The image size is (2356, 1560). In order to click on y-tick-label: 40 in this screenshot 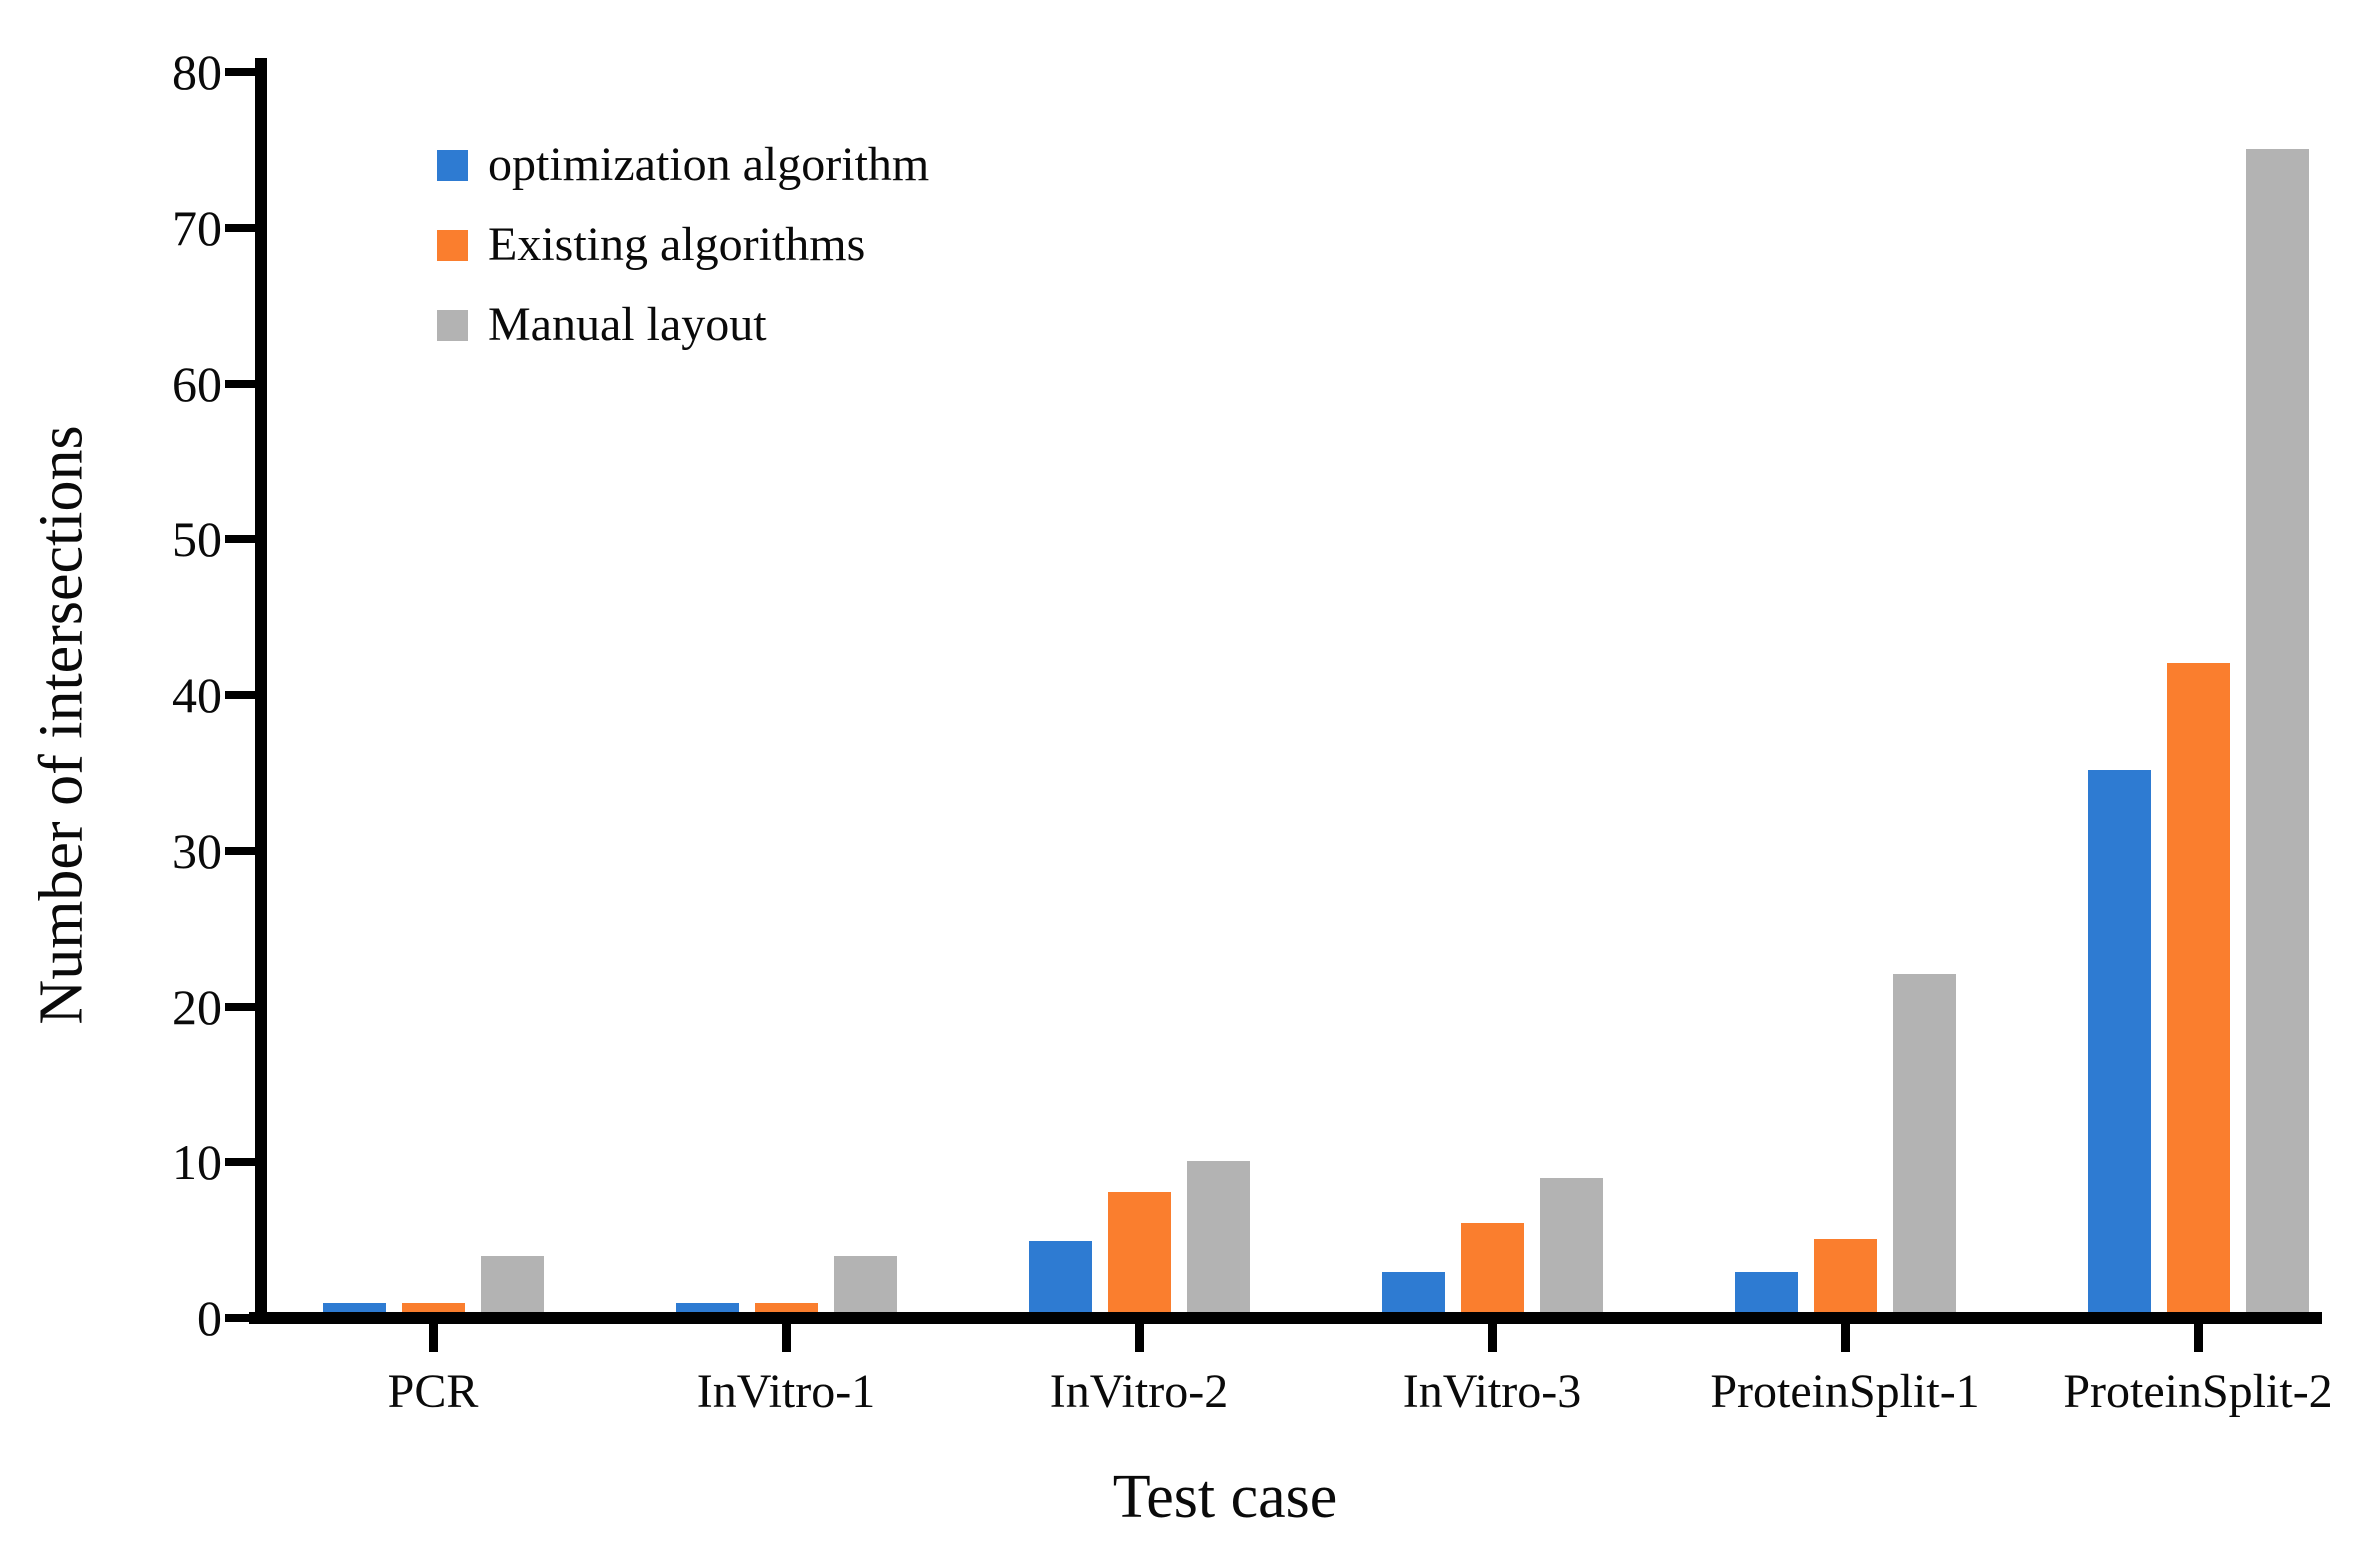, I will do `click(197, 695)`.